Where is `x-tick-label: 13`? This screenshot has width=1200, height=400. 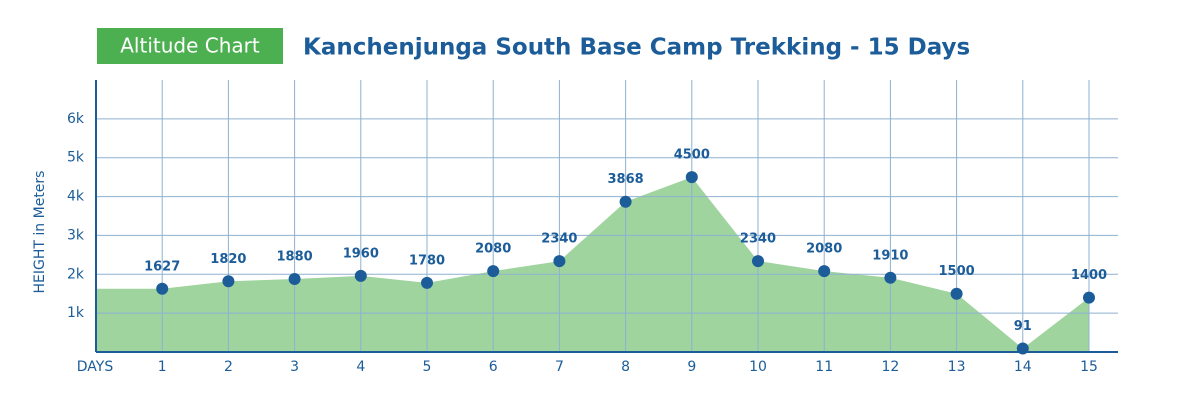 x-tick-label: 13 is located at coordinates (957, 367).